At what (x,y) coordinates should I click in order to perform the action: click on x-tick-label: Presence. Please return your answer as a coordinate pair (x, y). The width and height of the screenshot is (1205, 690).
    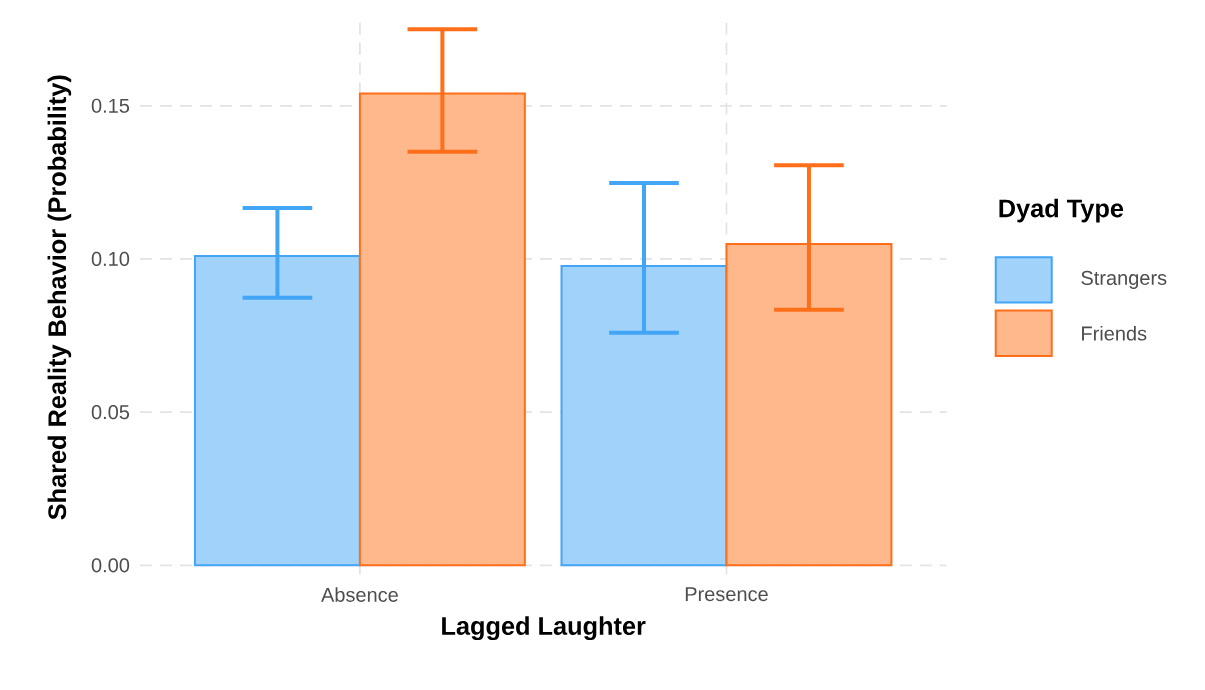
    Looking at the image, I should click on (726, 593).